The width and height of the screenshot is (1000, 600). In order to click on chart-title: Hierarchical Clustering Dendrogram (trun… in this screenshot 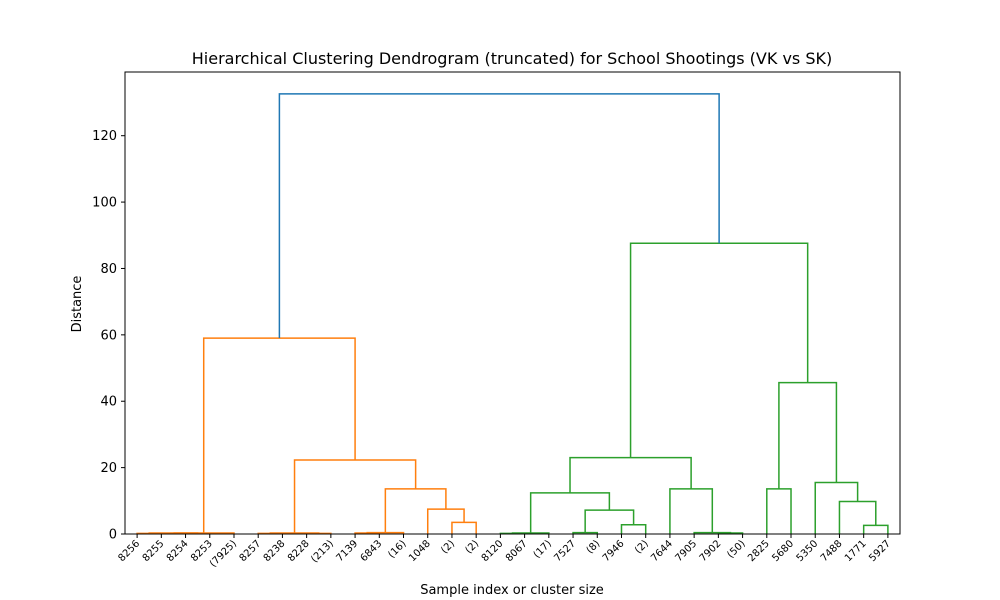, I will do `click(512, 58)`.